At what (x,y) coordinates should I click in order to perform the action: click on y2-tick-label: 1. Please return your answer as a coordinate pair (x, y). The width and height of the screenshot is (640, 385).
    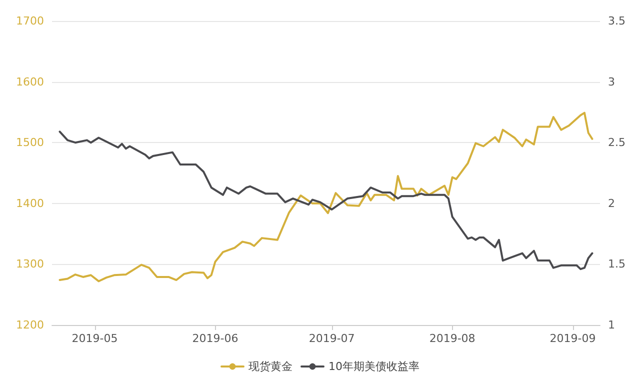
    Looking at the image, I should click on (611, 325).